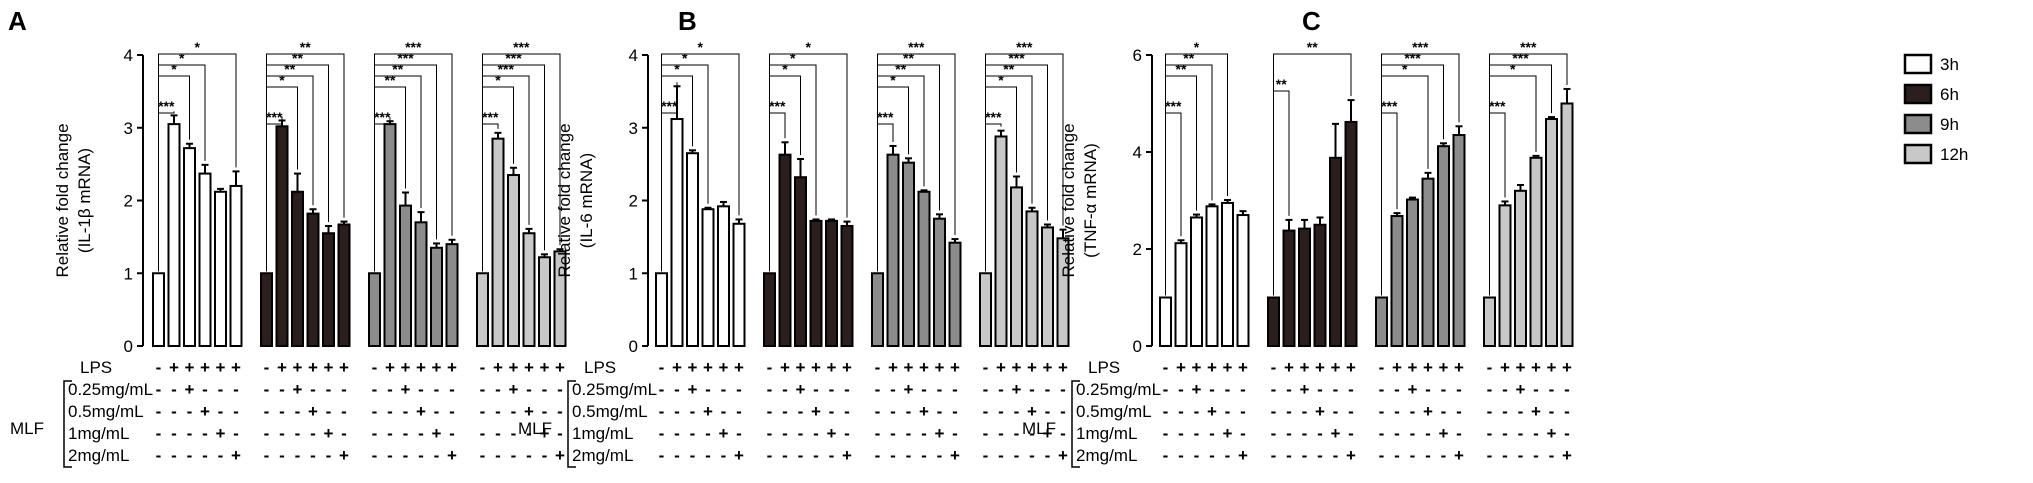  Describe the element at coordinates (1204, 252) in the screenshot. I see `bar-group-3h: ********- + + + + +- - + - - -- - - + - -- - - - + -- - - - - +` at that location.